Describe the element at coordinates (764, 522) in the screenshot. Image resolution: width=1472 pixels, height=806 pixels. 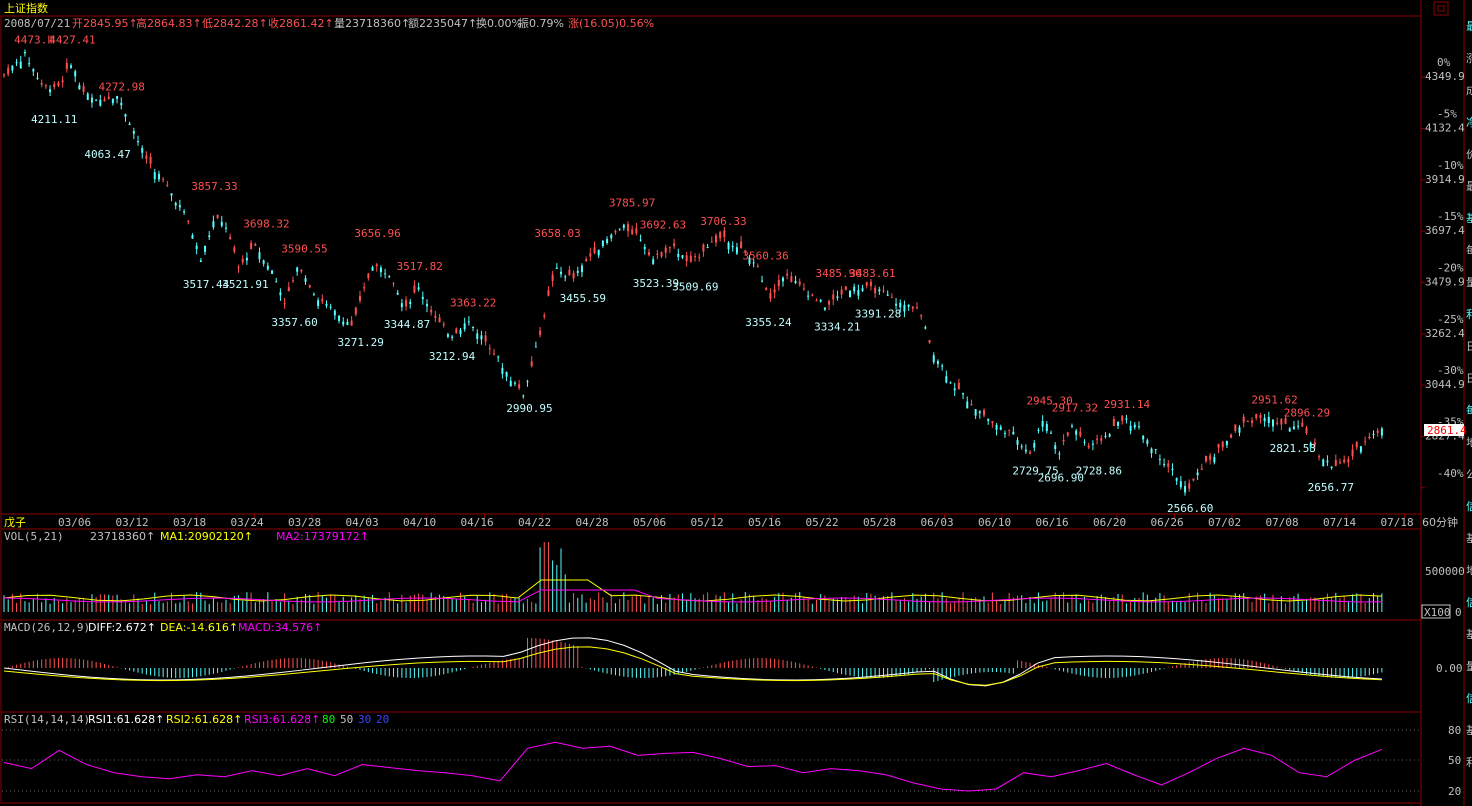
I see `date-tick-label: 05/16` at that location.